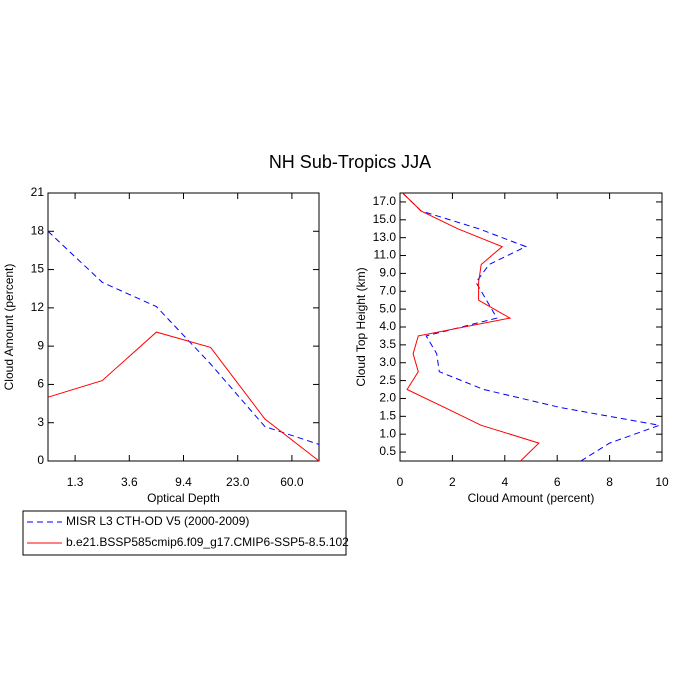 Image resolution: width=700 pixels, height=700 pixels. Describe the element at coordinates (557, 482) in the screenshot. I see `x-tick-label: 6` at that location.